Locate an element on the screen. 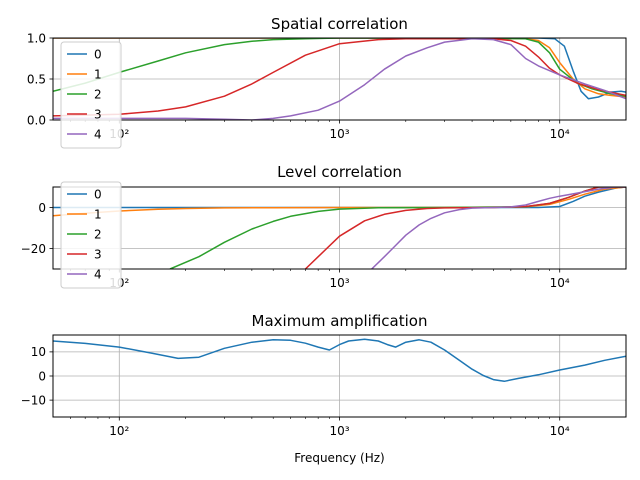 The height and width of the screenshot is (480, 640). y-tick-label: 0.5 is located at coordinates (36, 79).